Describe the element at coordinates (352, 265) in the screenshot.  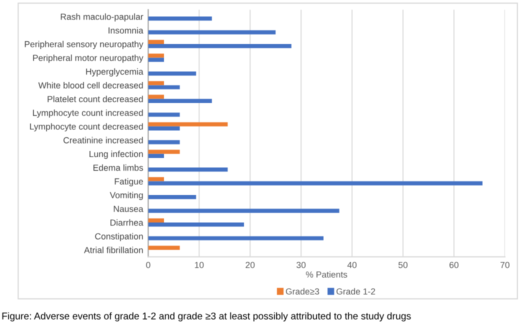
I see `x-tick-label: 40` at that location.